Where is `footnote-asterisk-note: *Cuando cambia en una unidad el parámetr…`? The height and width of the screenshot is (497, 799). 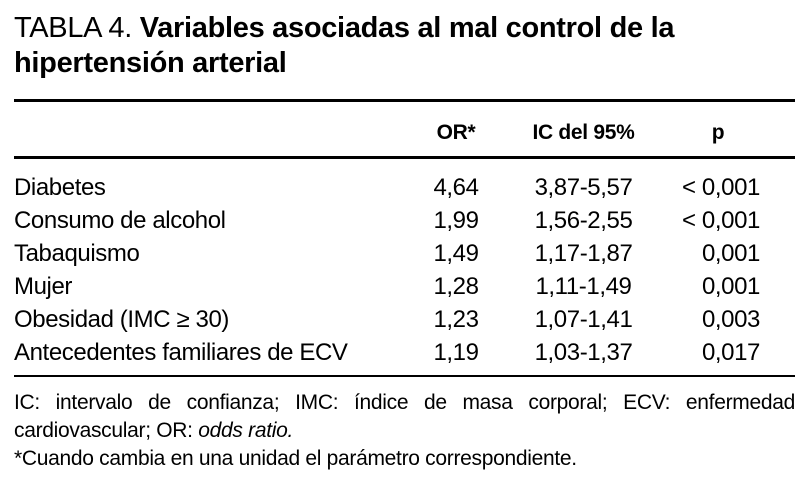 footnote-asterisk-note: *Cuando cambia en una unidad el parámetr… is located at coordinates (295, 458).